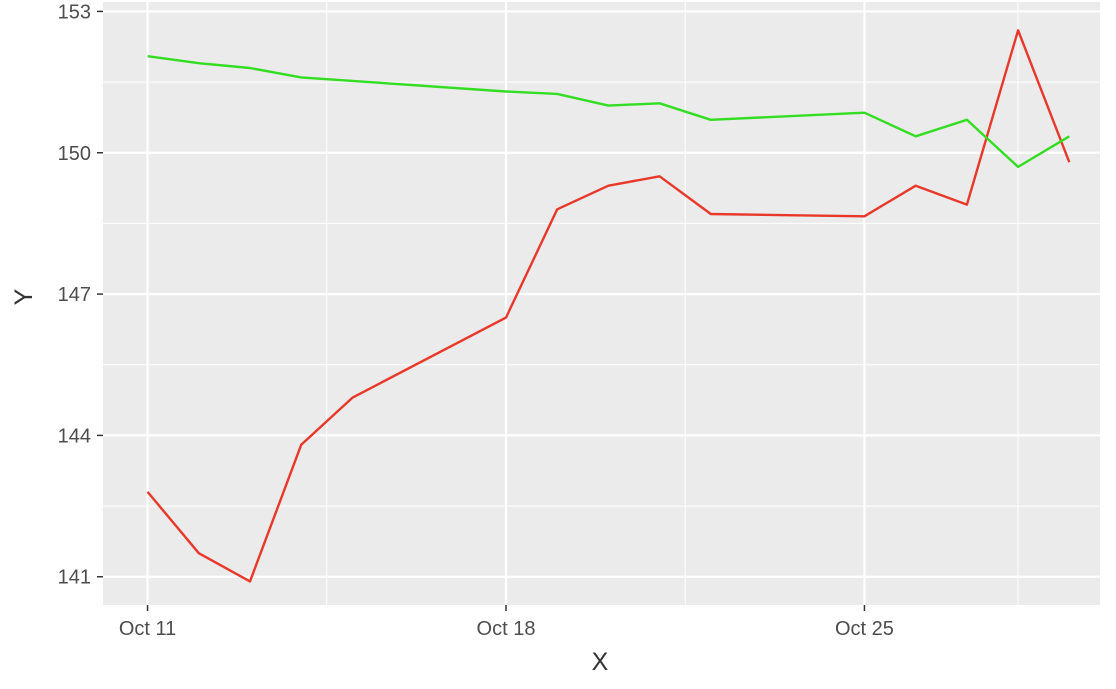 This screenshot has height=689, width=1116. Describe the element at coordinates (74, 154) in the screenshot. I see `y-tick-label: 150` at that location.